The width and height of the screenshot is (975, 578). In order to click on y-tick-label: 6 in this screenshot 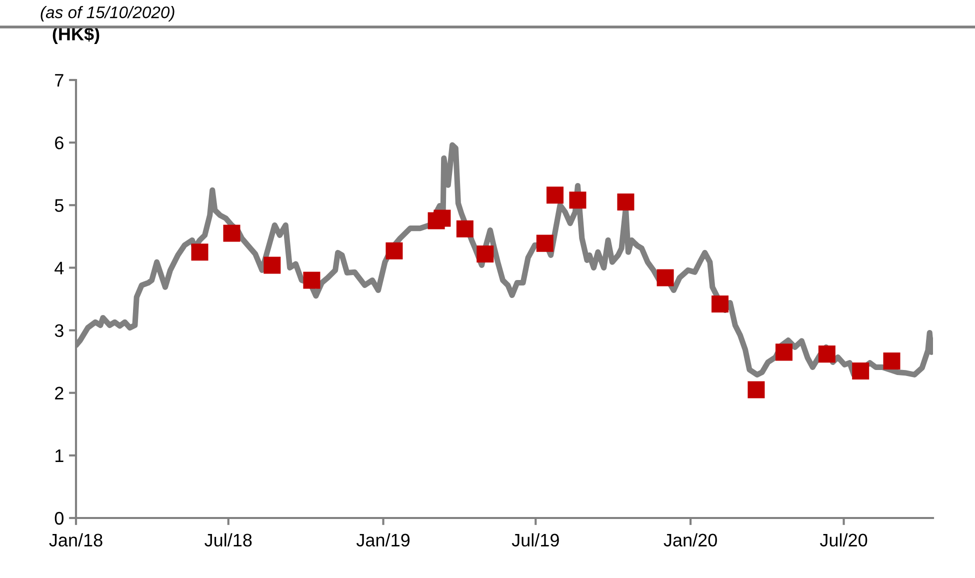, I will do `click(59, 143)`.